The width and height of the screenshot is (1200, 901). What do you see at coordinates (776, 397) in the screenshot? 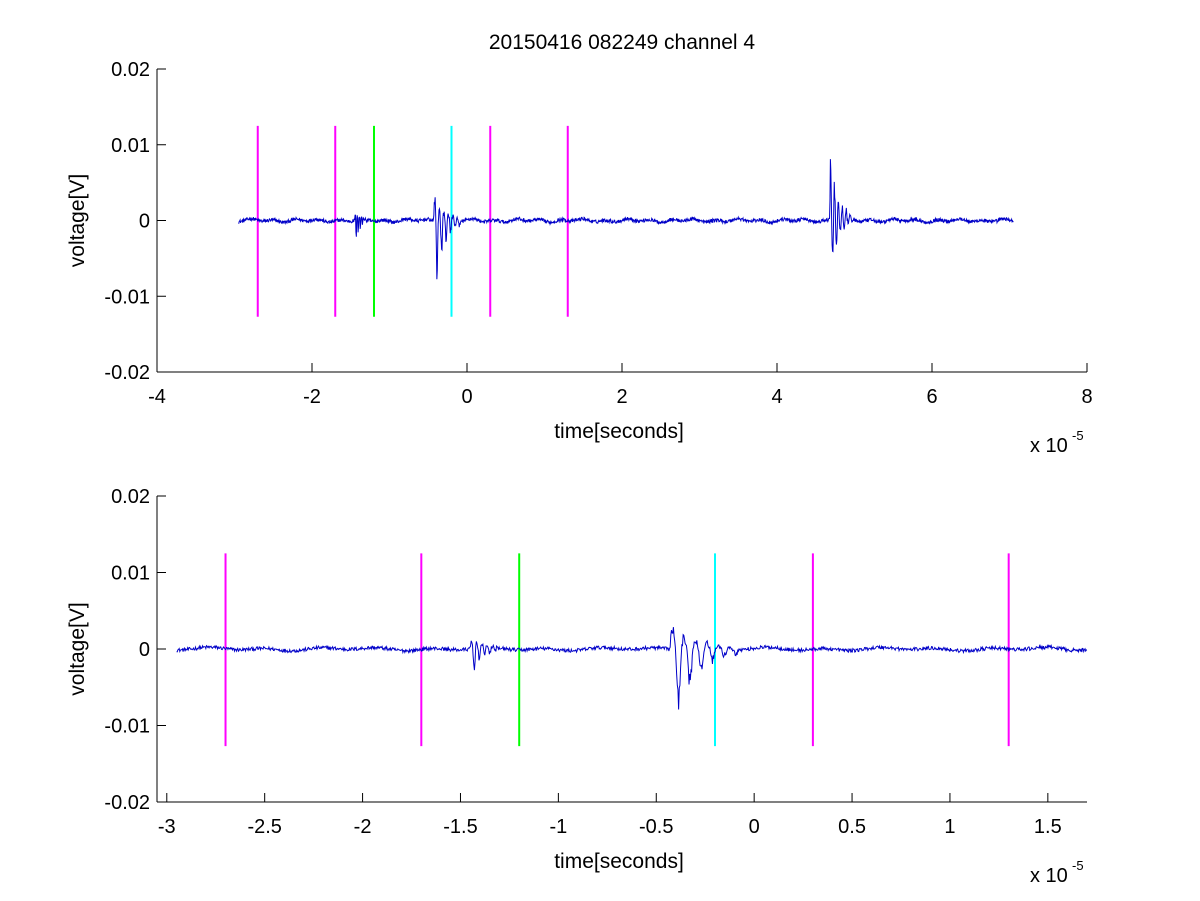
I see `x-tick-label: 4` at bounding box center [776, 397].